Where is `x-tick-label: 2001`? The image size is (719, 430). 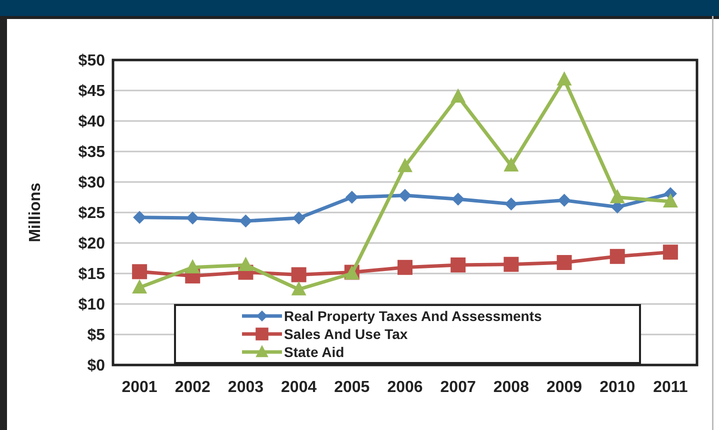 x-tick-label: 2001 is located at coordinates (140, 387).